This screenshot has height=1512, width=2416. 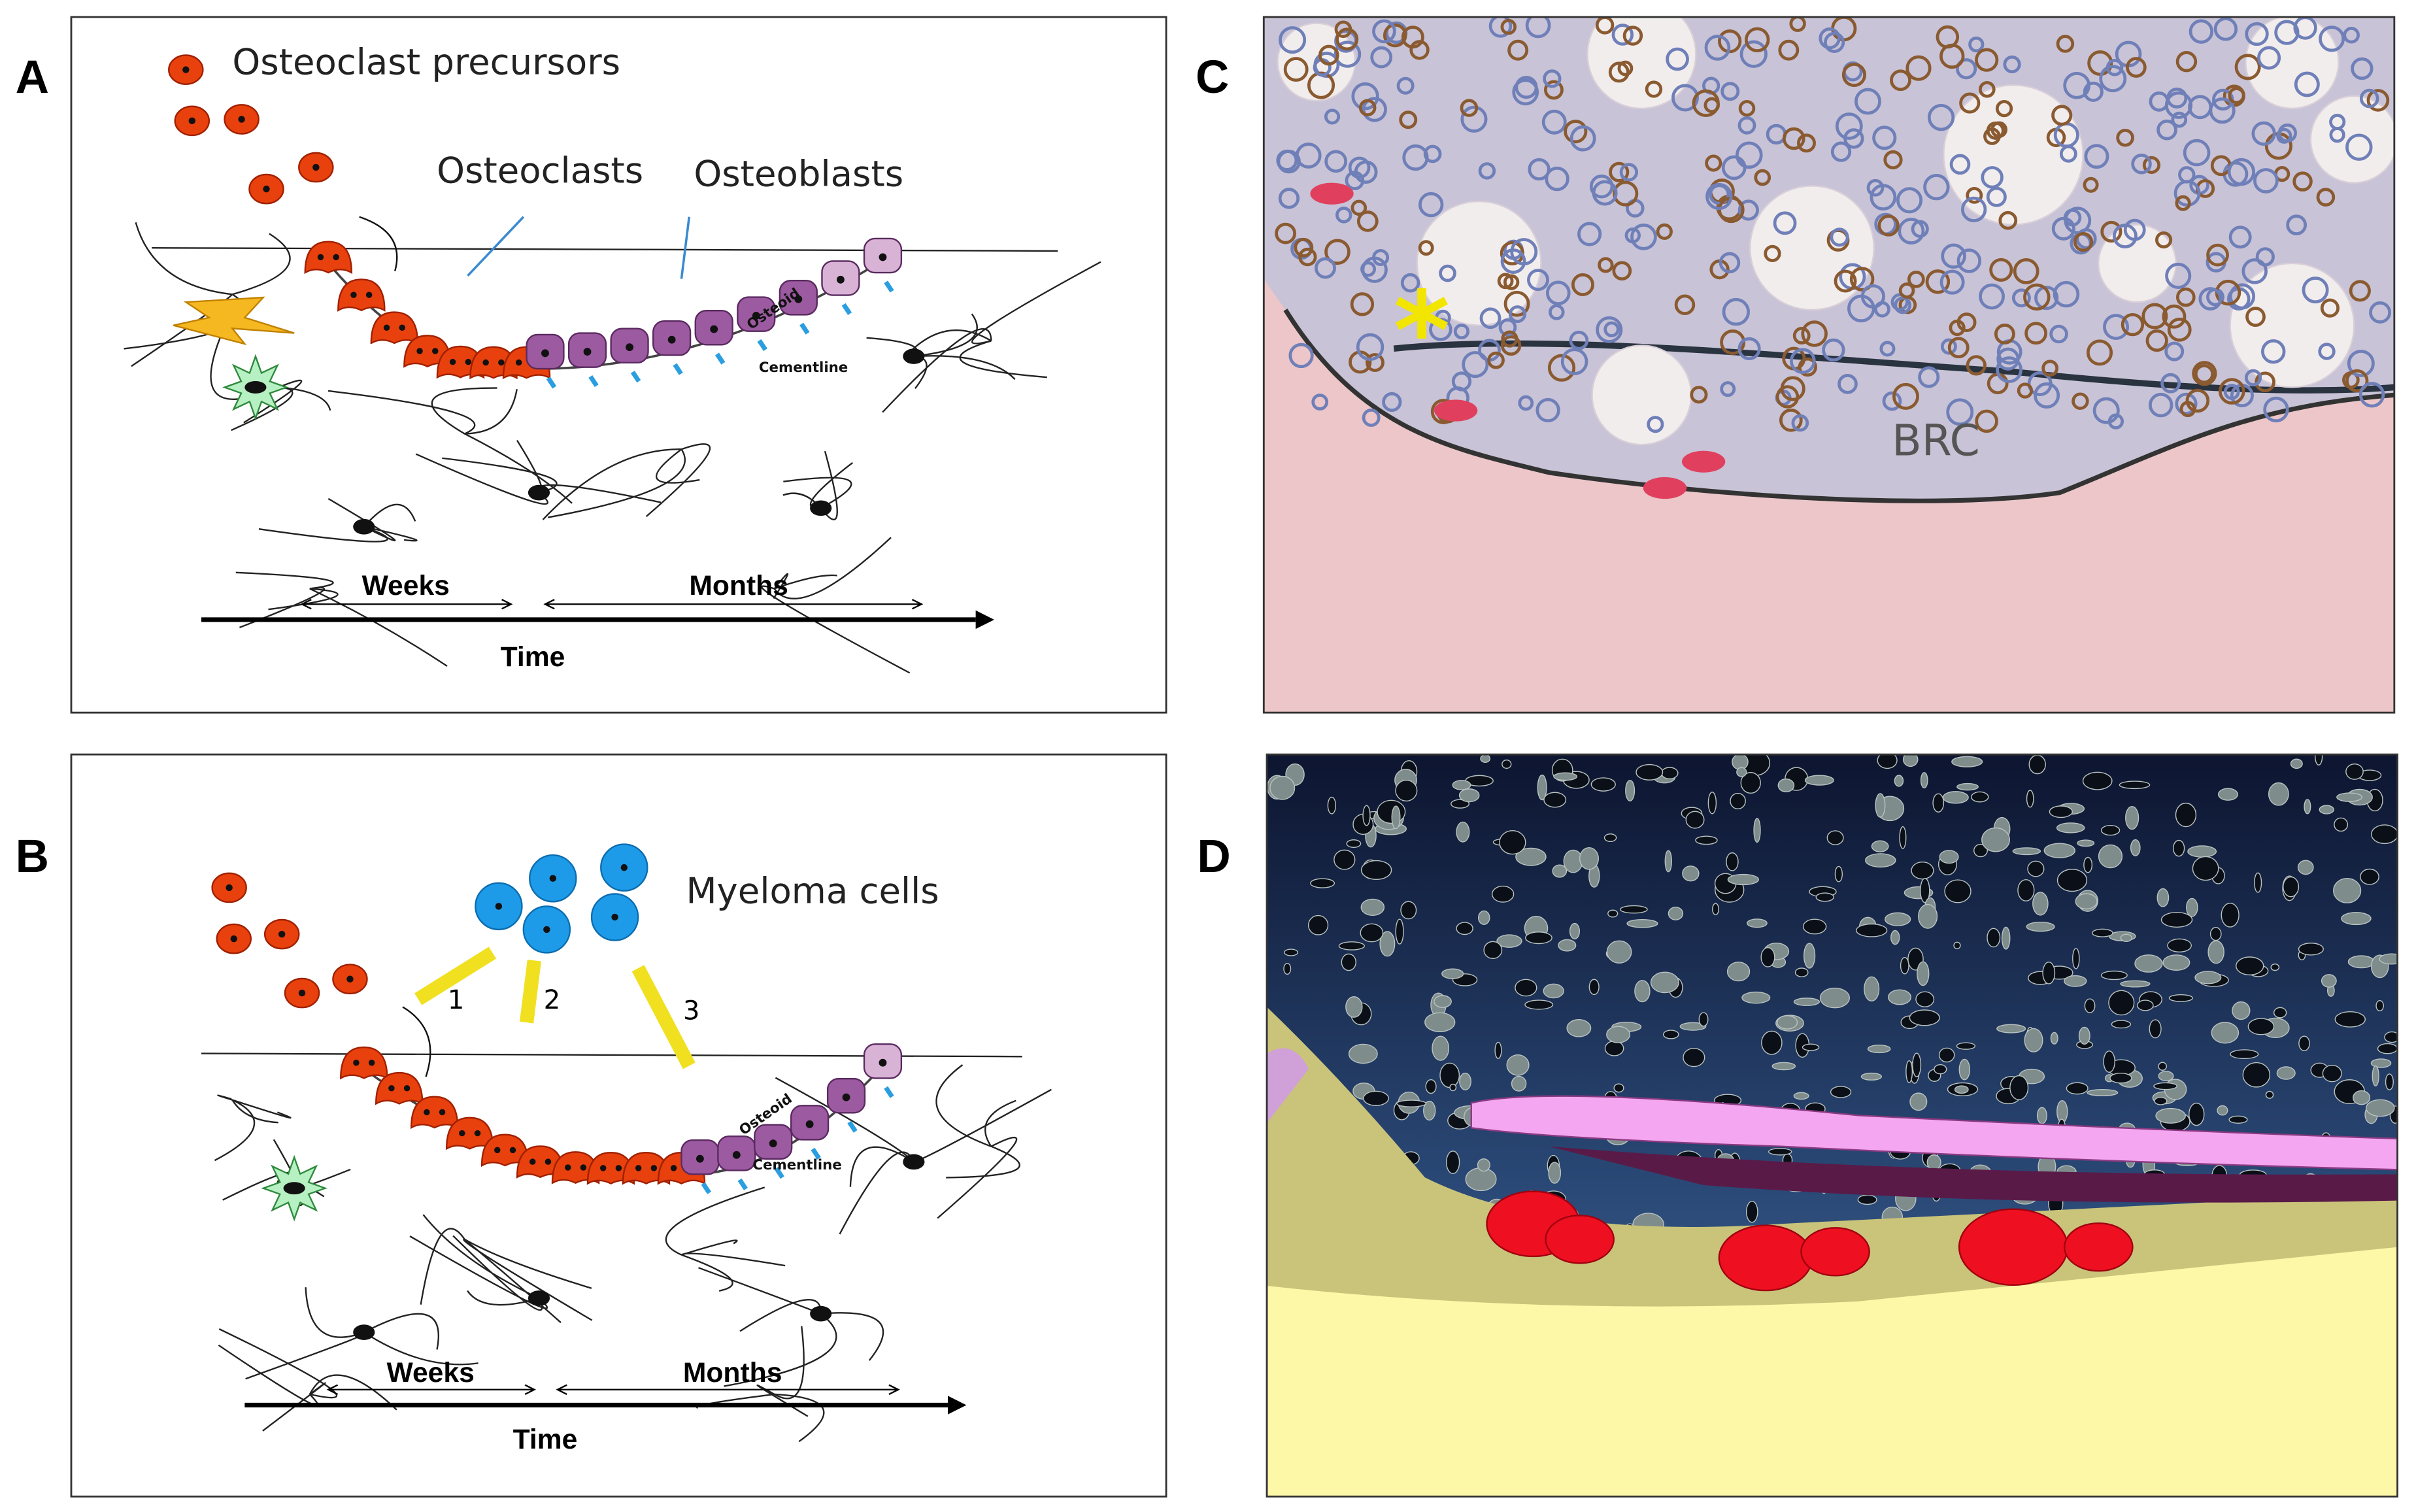 What do you see at coordinates (593, 381) in the screenshot?
I see `osteoid-dash` at bounding box center [593, 381].